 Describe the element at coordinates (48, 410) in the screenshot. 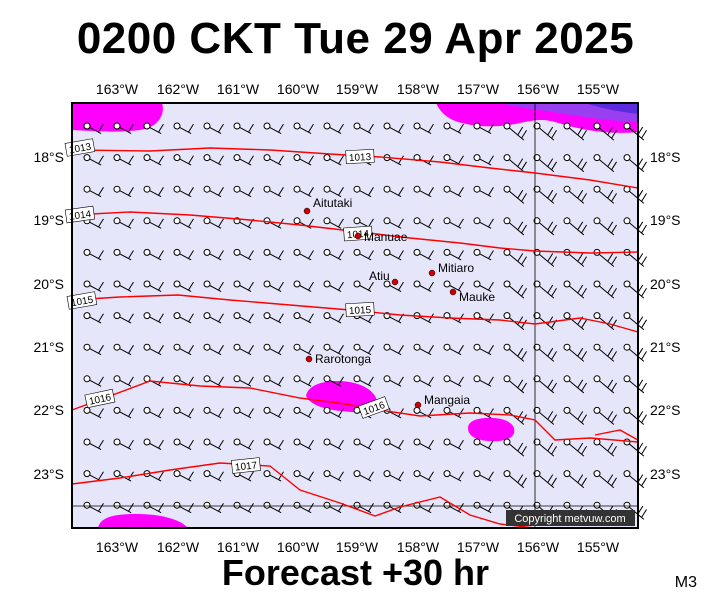

I see `lat-label-left: 22°S` at that location.